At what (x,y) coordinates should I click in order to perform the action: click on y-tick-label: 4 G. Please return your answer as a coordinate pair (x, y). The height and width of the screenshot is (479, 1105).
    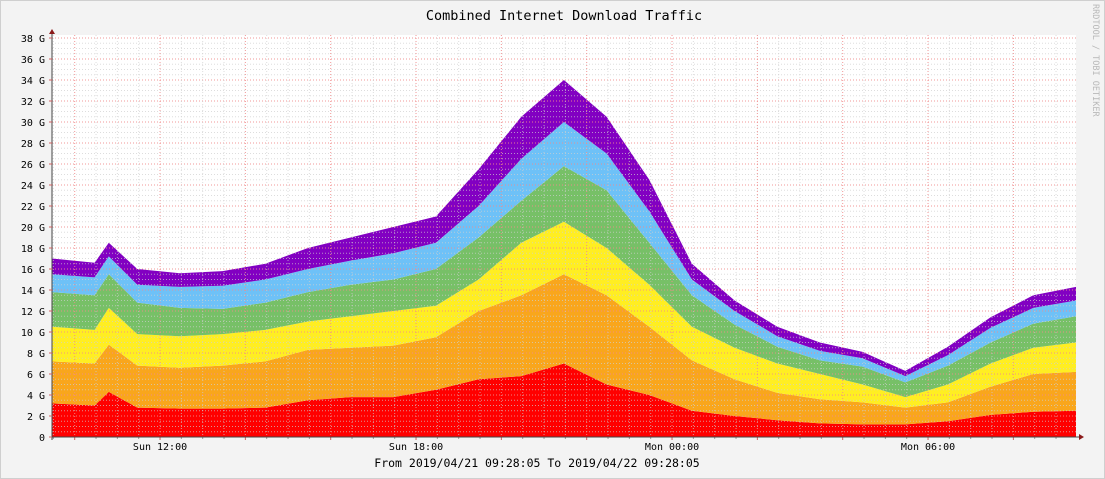
    Looking at the image, I should click on (36, 396).